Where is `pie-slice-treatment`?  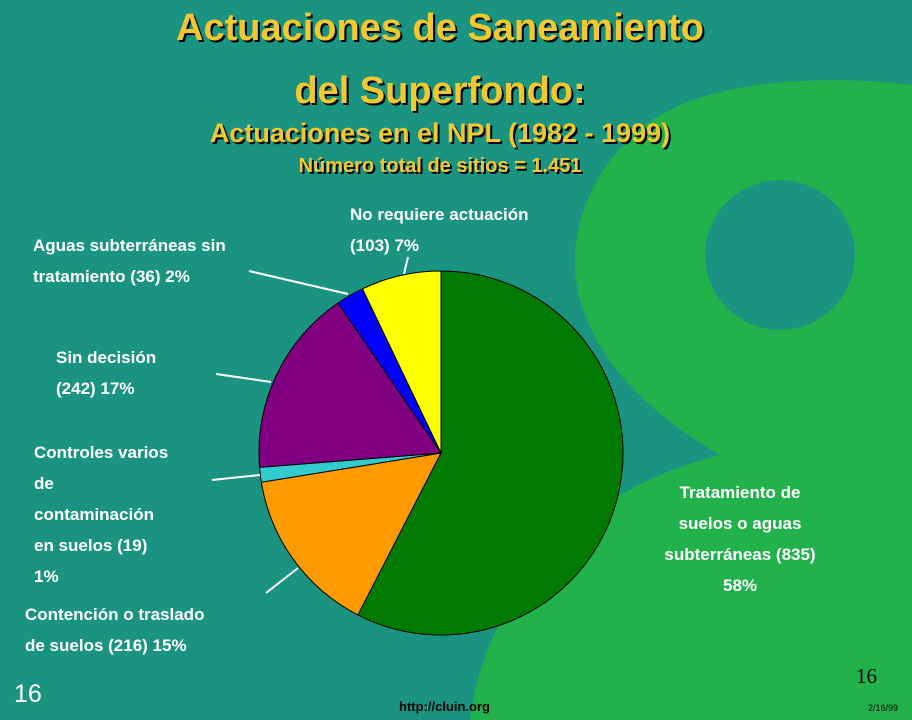
pie-slice-treatment is located at coordinates (490, 453).